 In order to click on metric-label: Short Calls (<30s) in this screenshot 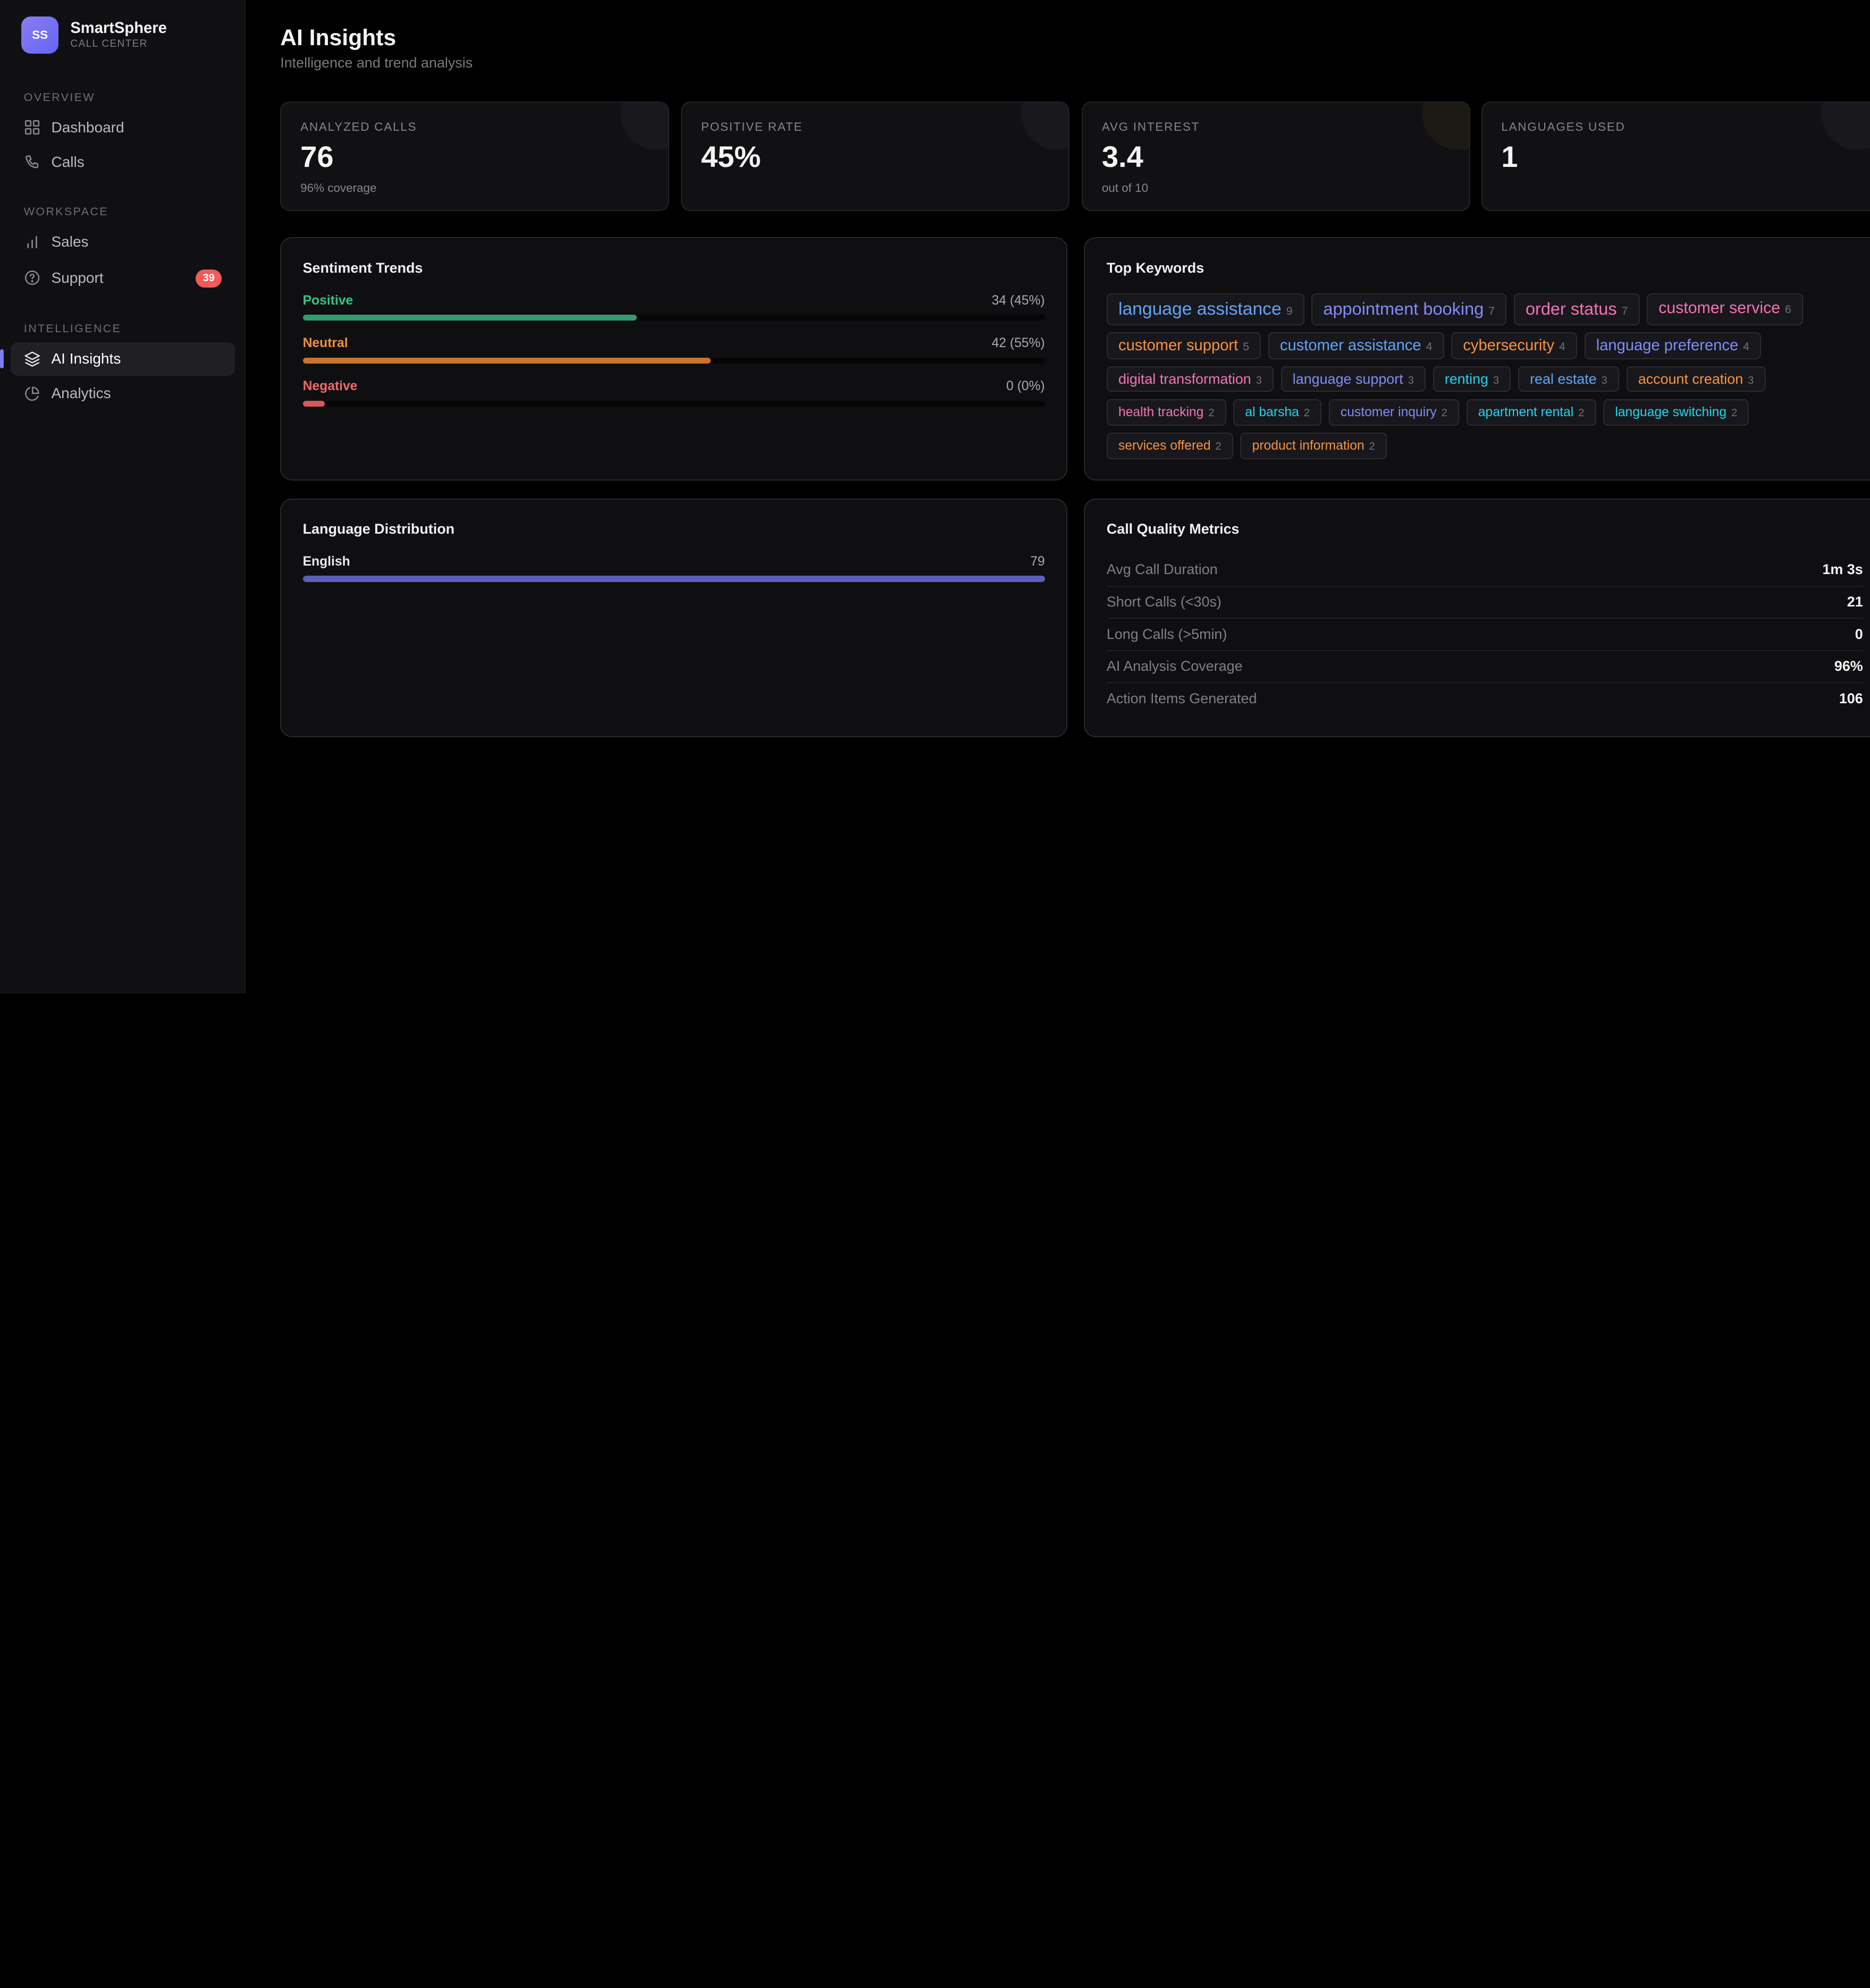, I will do `click(1164, 602)`.